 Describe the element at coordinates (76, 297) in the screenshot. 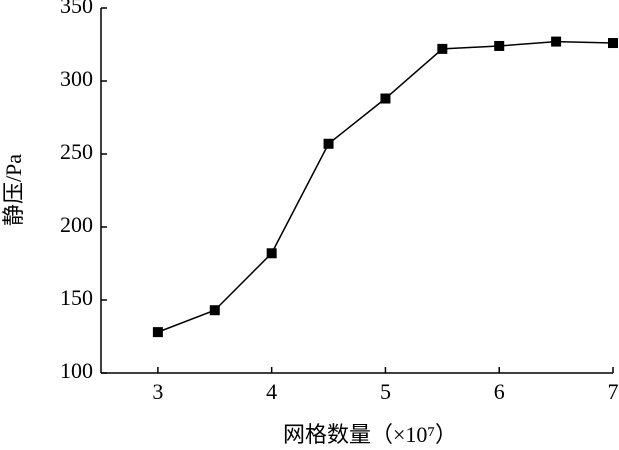

I see `y-tick-label: 150` at that location.